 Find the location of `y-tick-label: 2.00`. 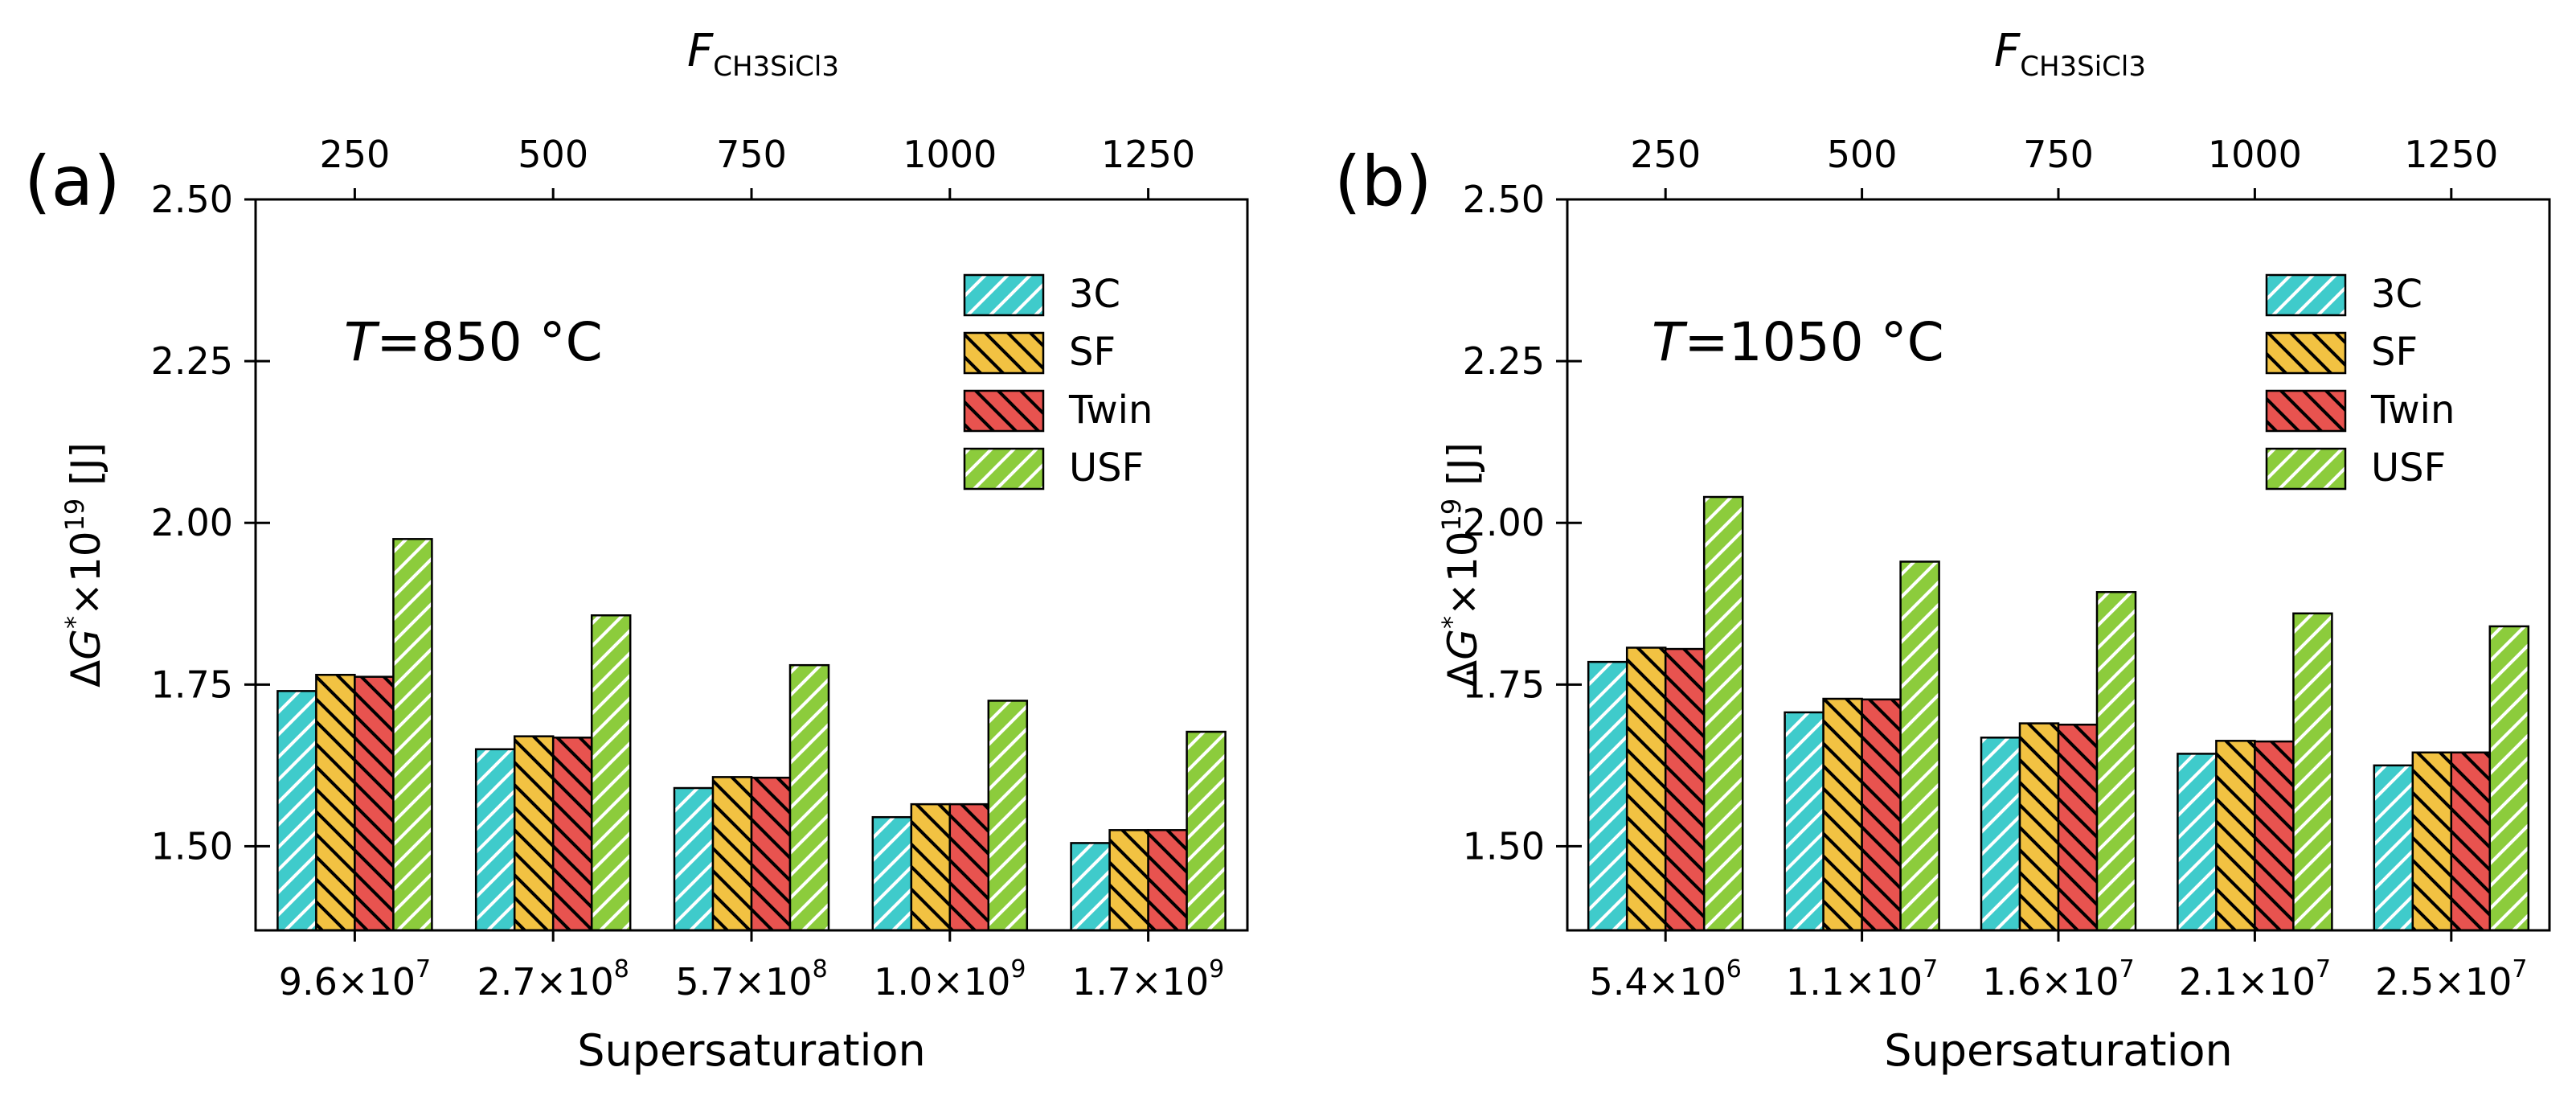

y-tick-label: 2.00 is located at coordinates (1504, 522).